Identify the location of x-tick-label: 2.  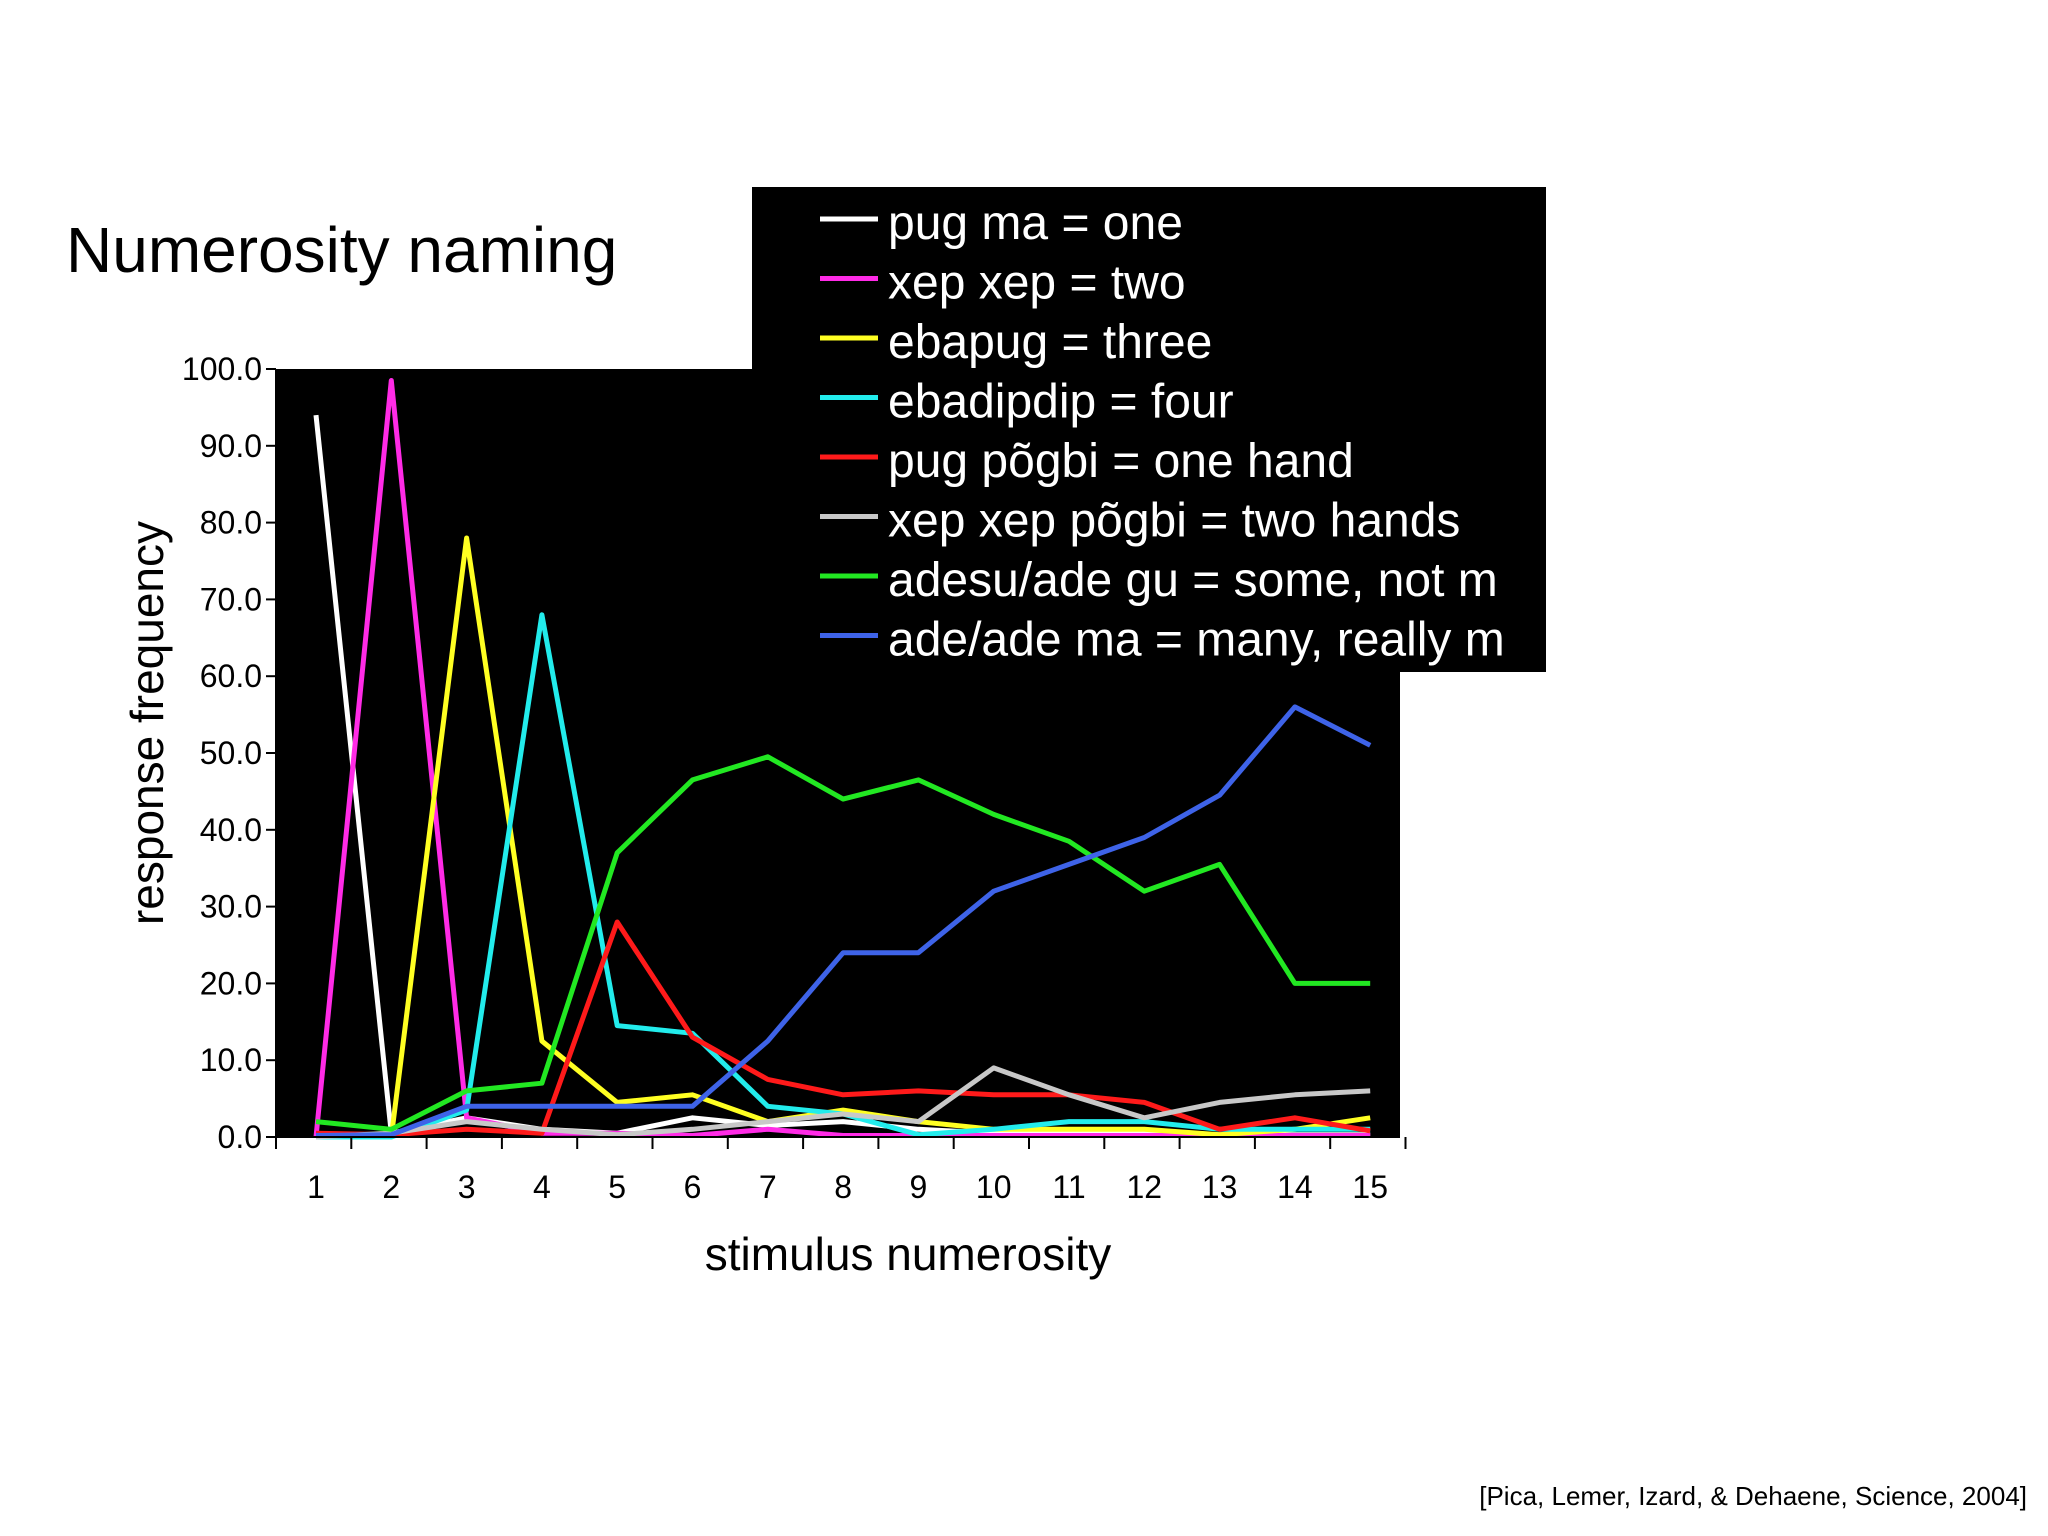
(391, 1187).